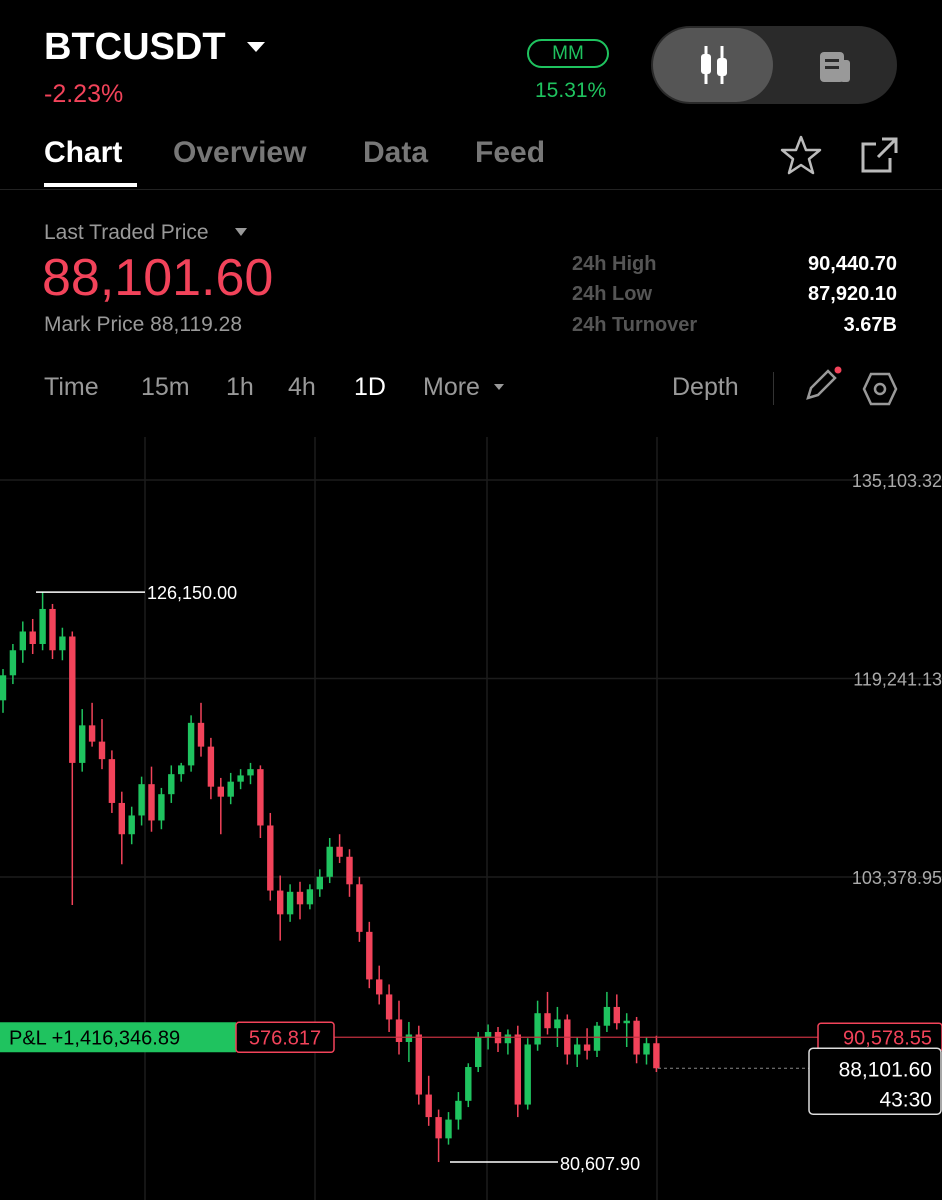 The height and width of the screenshot is (1200, 942). Describe the element at coordinates (897, 878) in the screenshot. I see `y-tick-label: 103,378.95` at that location.